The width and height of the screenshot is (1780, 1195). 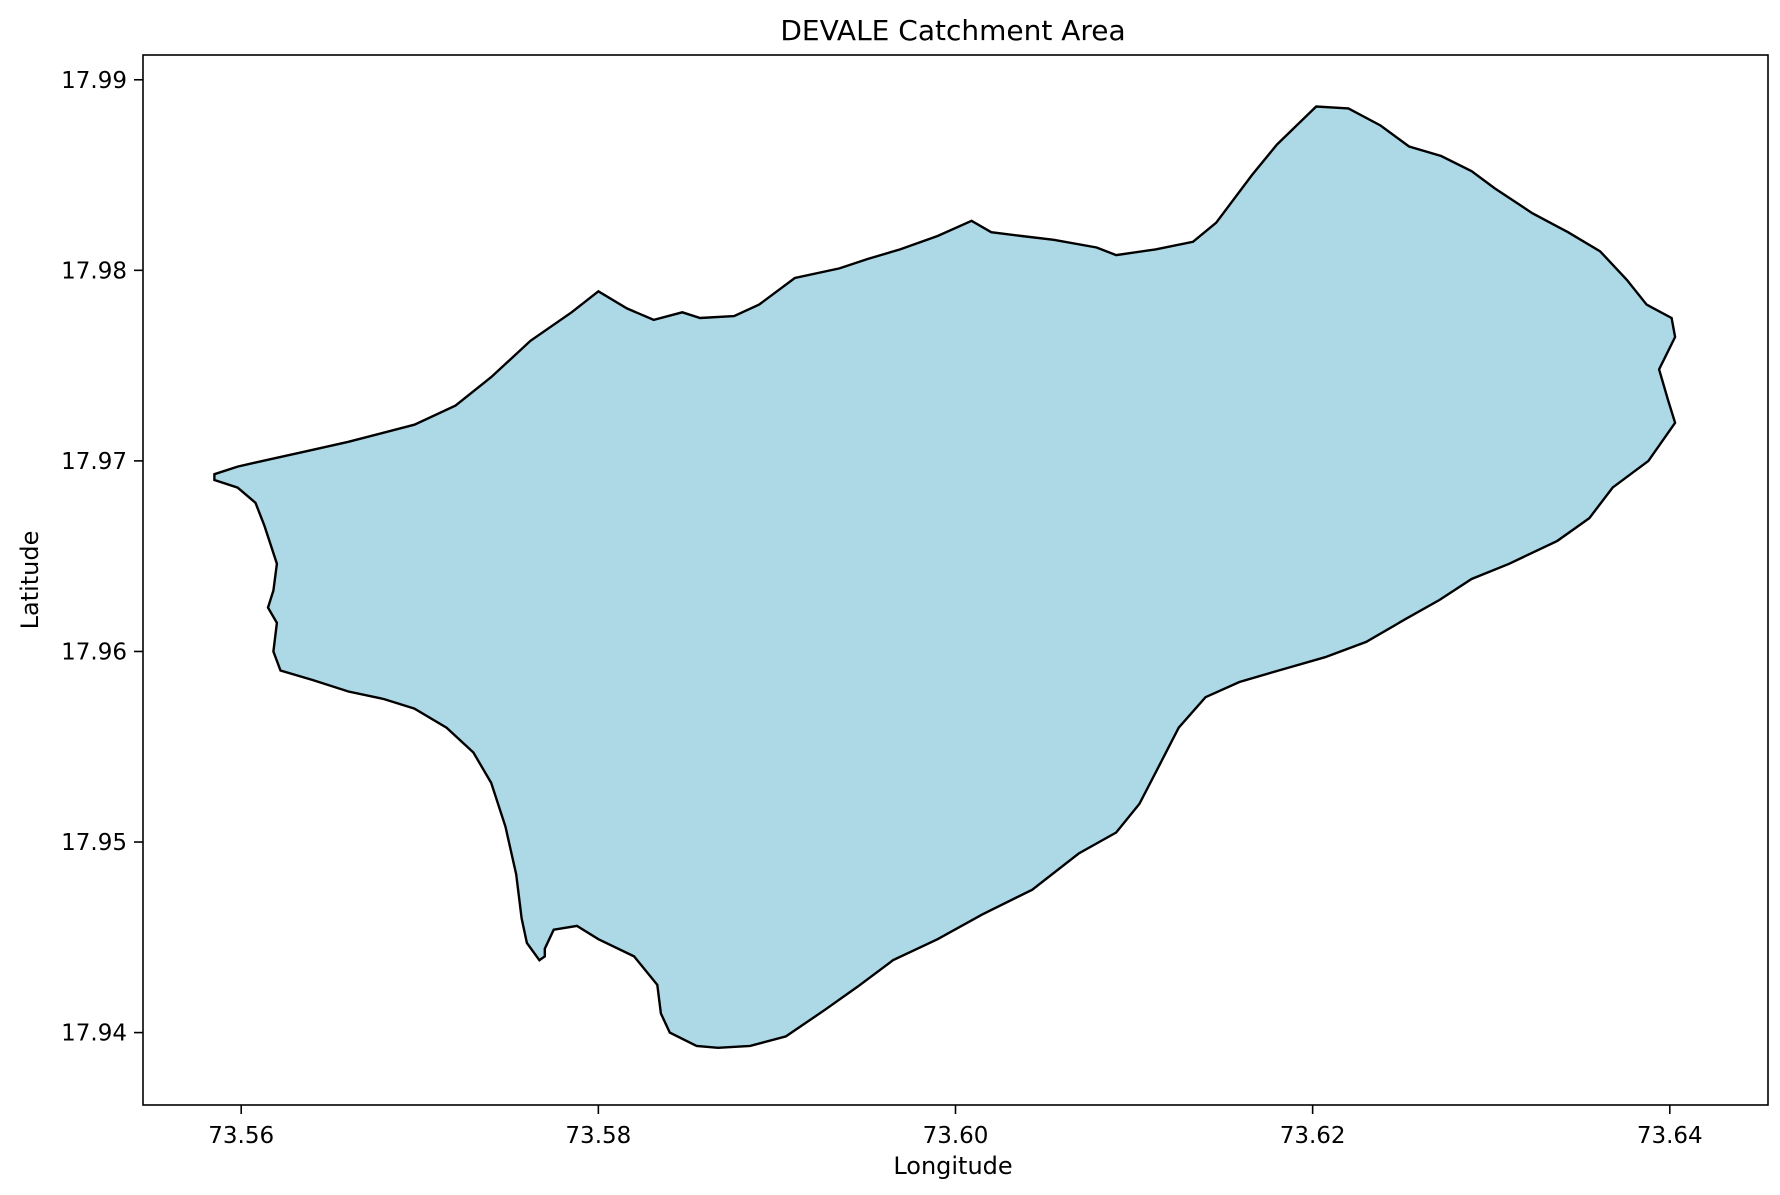 I want to click on y-tick-label: 17.98, so click(x=94, y=271).